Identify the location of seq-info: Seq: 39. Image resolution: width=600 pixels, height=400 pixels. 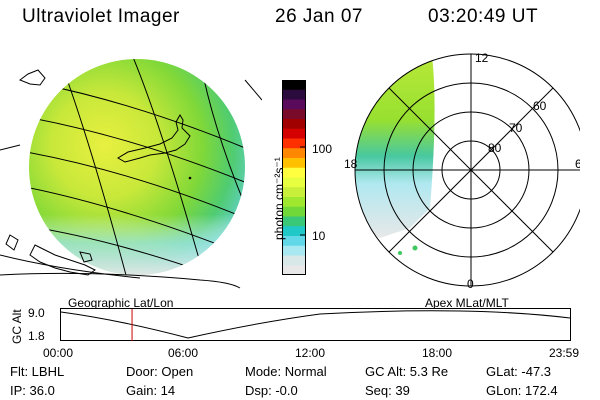
(387, 390).